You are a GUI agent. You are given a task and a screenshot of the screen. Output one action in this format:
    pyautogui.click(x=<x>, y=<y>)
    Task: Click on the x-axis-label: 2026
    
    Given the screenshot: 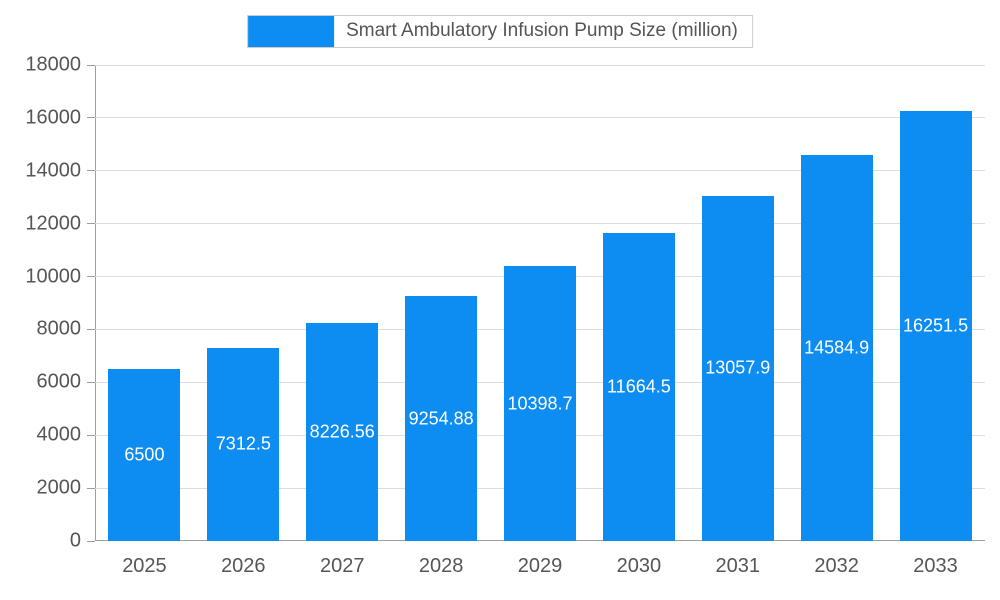 What is the action you would take?
    pyautogui.click(x=243, y=566)
    